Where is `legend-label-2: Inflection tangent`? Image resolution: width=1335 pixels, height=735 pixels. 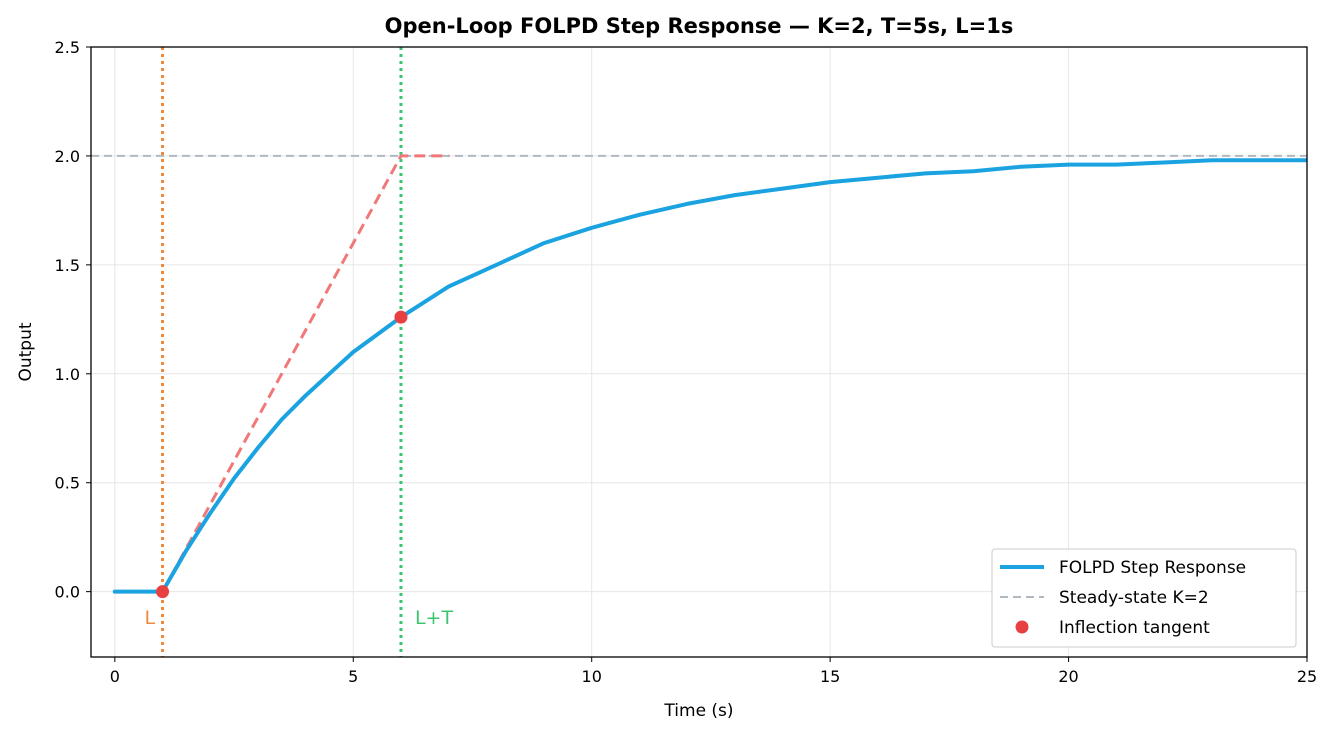 legend-label-2: Inflection tangent is located at coordinates (1134, 628).